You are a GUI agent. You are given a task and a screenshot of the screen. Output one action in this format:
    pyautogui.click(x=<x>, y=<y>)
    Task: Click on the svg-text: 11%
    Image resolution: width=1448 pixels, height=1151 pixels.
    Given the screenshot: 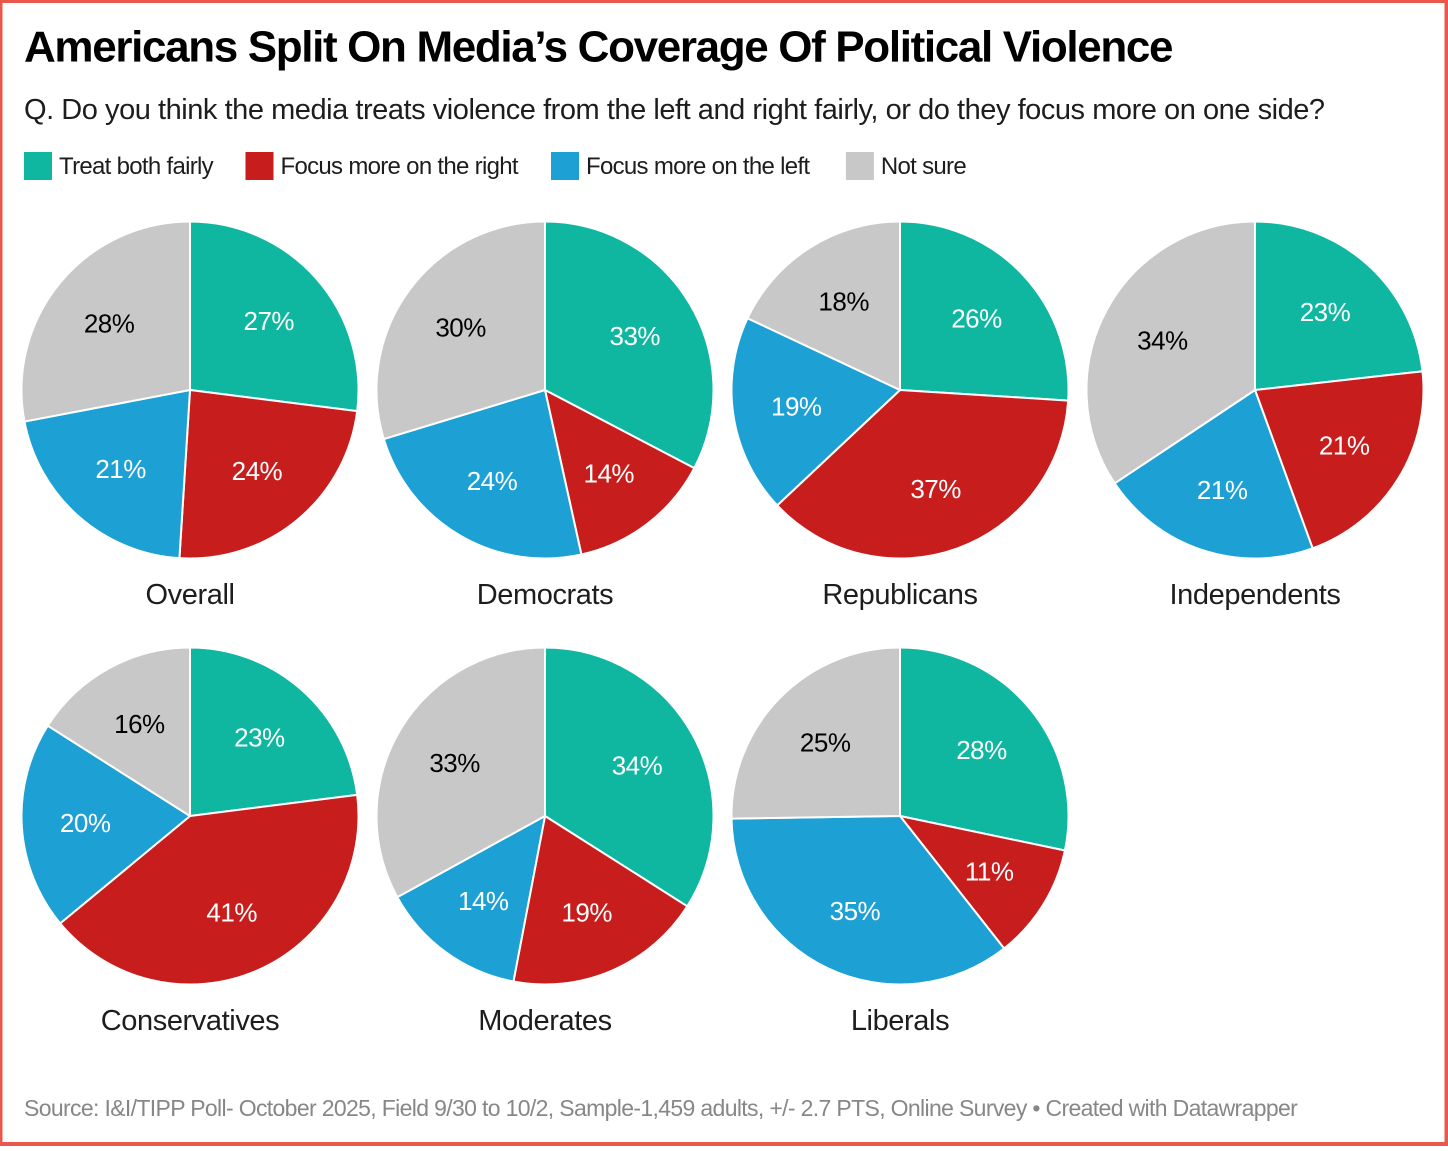 What is the action you would take?
    pyautogui.click(x=989, y=872)
    